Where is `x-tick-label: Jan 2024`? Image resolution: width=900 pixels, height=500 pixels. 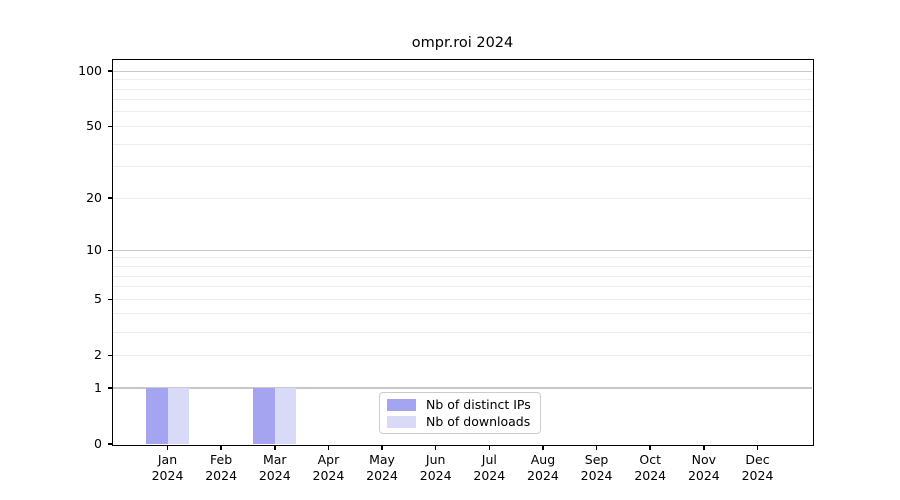 x-tick-label: Jan 2024 is located at coordinates (168, 467).